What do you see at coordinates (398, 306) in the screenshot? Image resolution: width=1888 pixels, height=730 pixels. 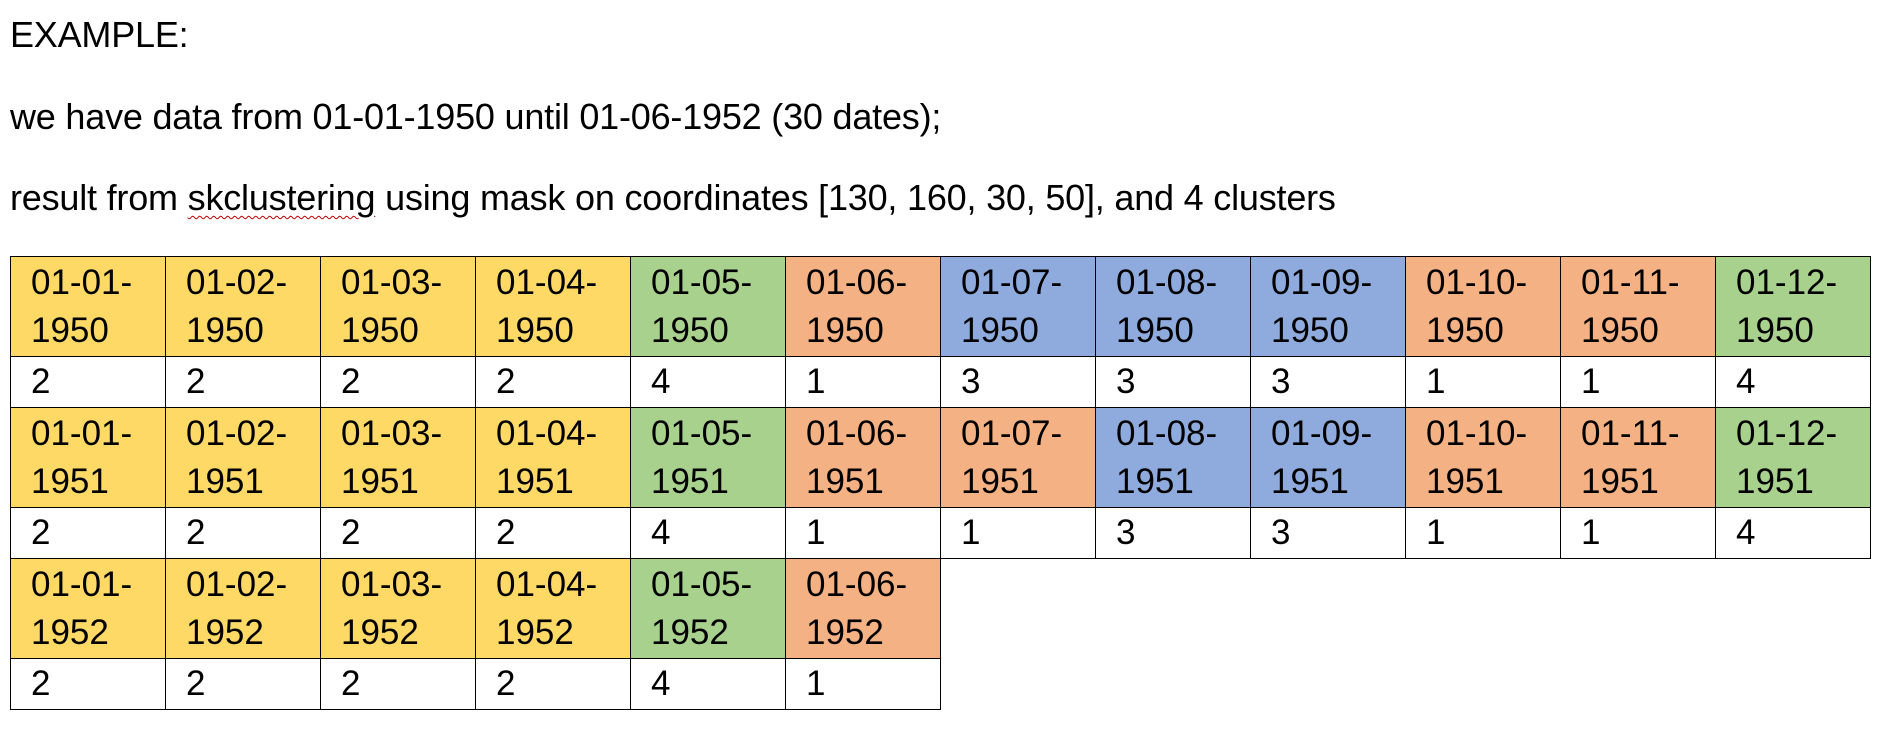 I see `date-cell: 01-03- 1950` at bounding box center [398, 306].